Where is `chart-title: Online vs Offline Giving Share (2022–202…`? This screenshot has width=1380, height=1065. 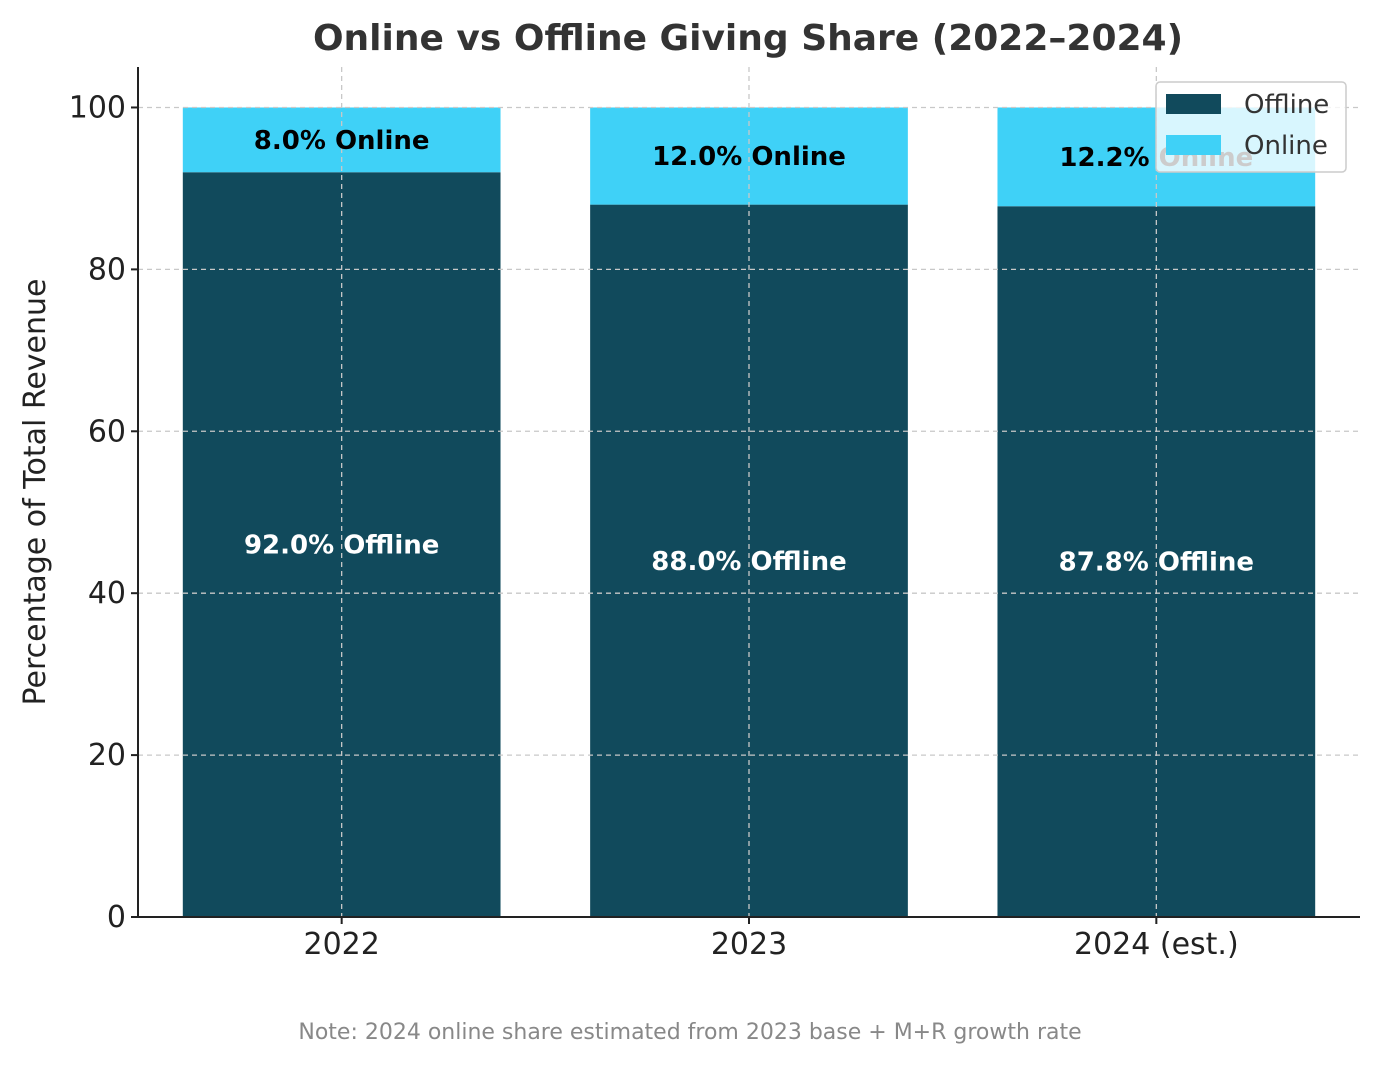 chart-title: Online vs Offline Giving Share (2022–202… is located at coordinates (748, 38).